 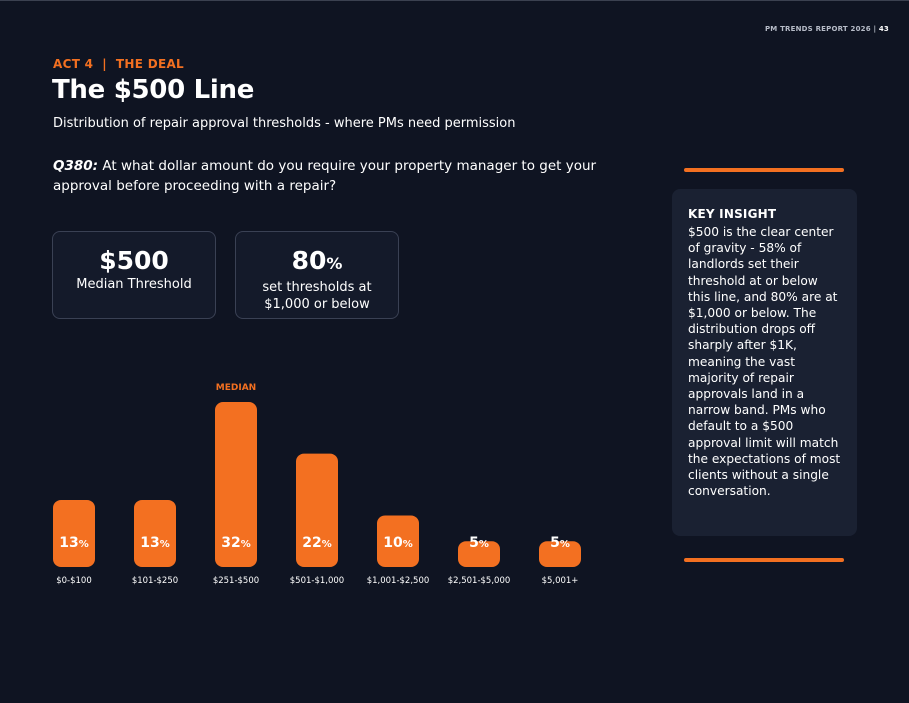 I want to click on section-kicker: ACT 4 | THE DEAL, so click(x=118, y=64).